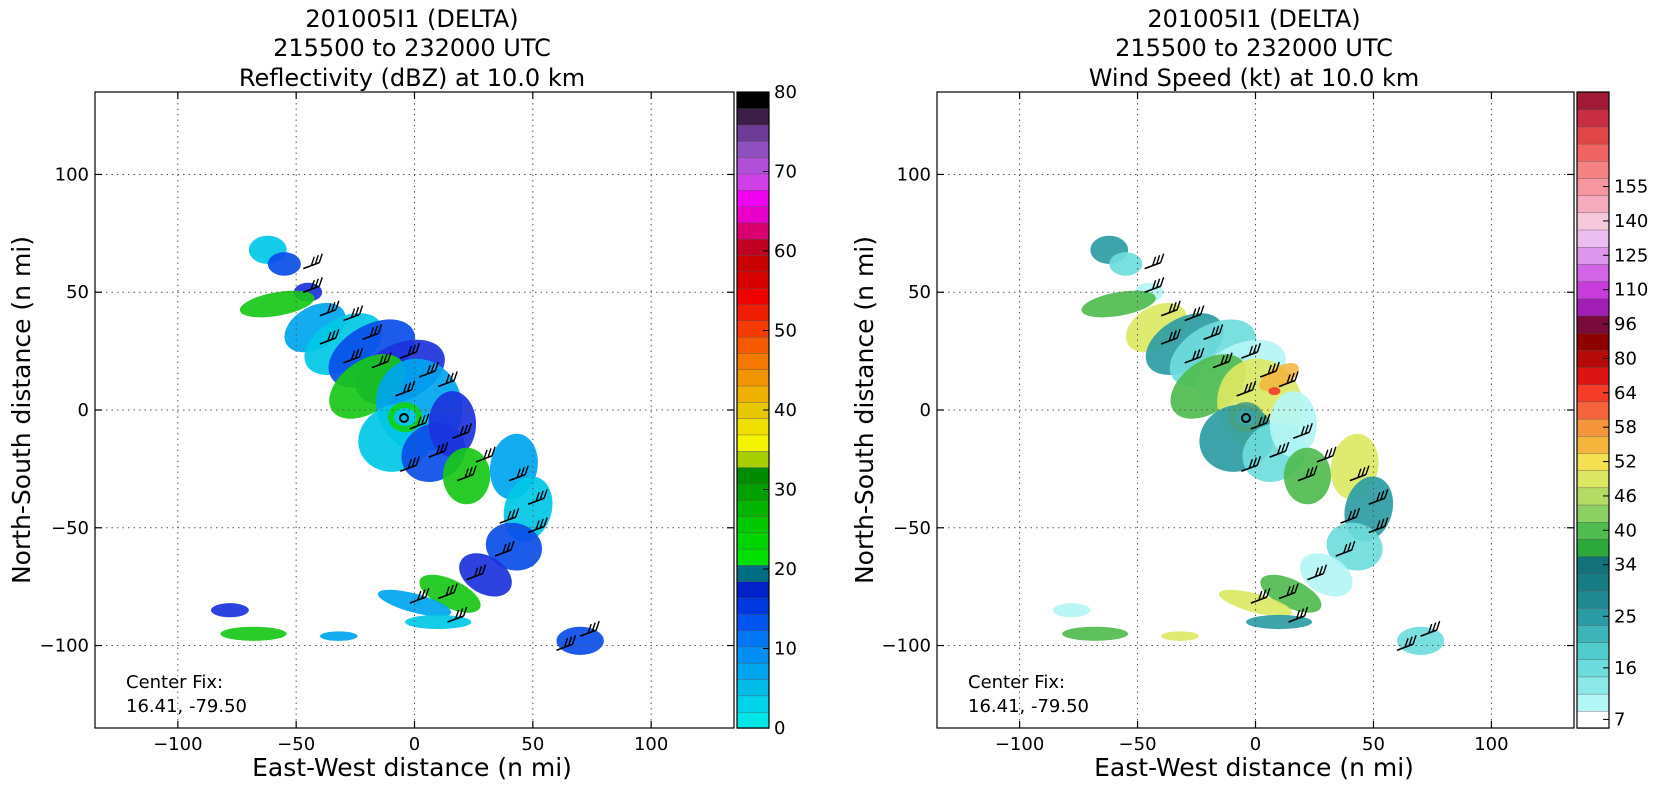  Describe the element at coordinates (1491, 744) in the screenshot. I see `x-tick-label: 100` at that location.